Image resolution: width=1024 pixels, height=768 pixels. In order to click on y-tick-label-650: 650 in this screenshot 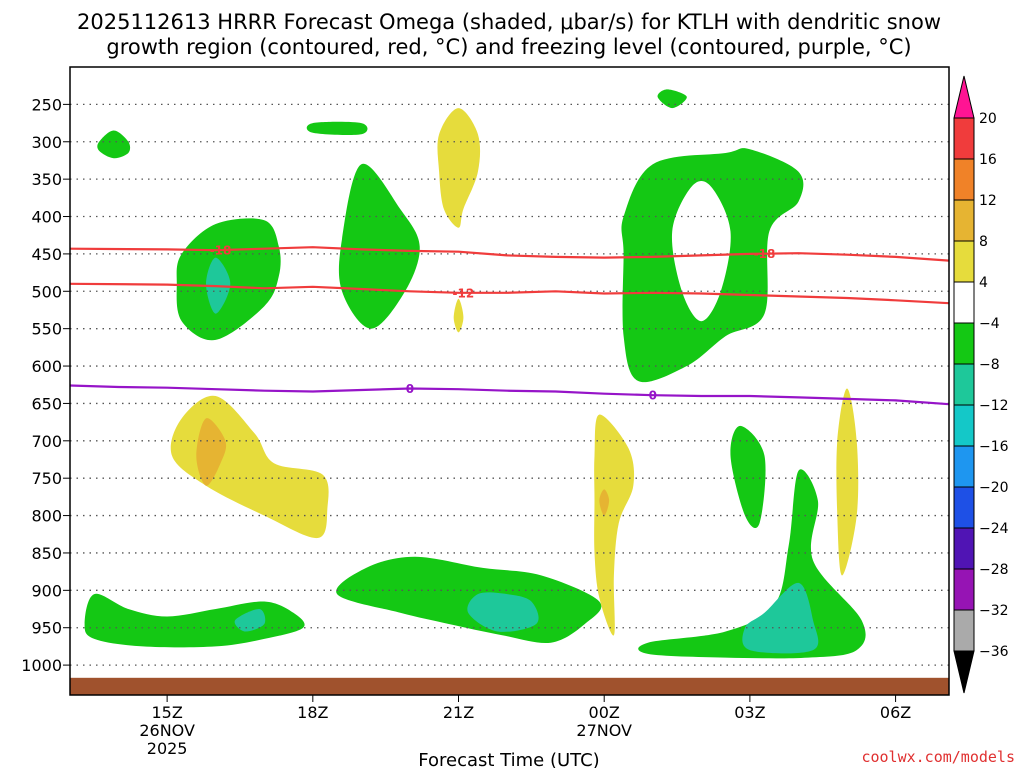, I will do `click(46, 403)`.